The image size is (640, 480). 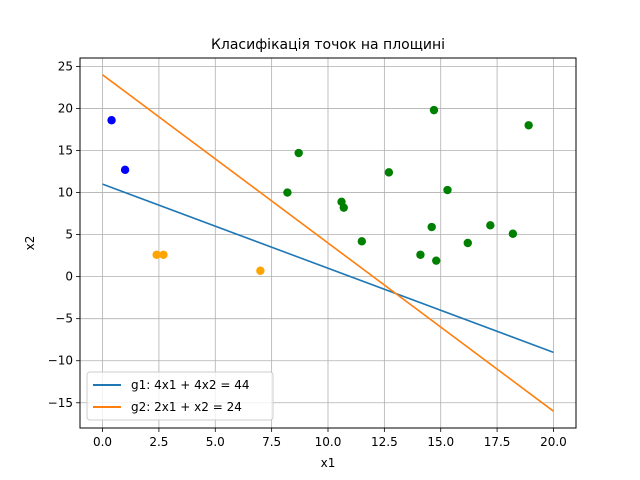 I want to click on x-tick-label: 15.0, so click(x=440, y=442).